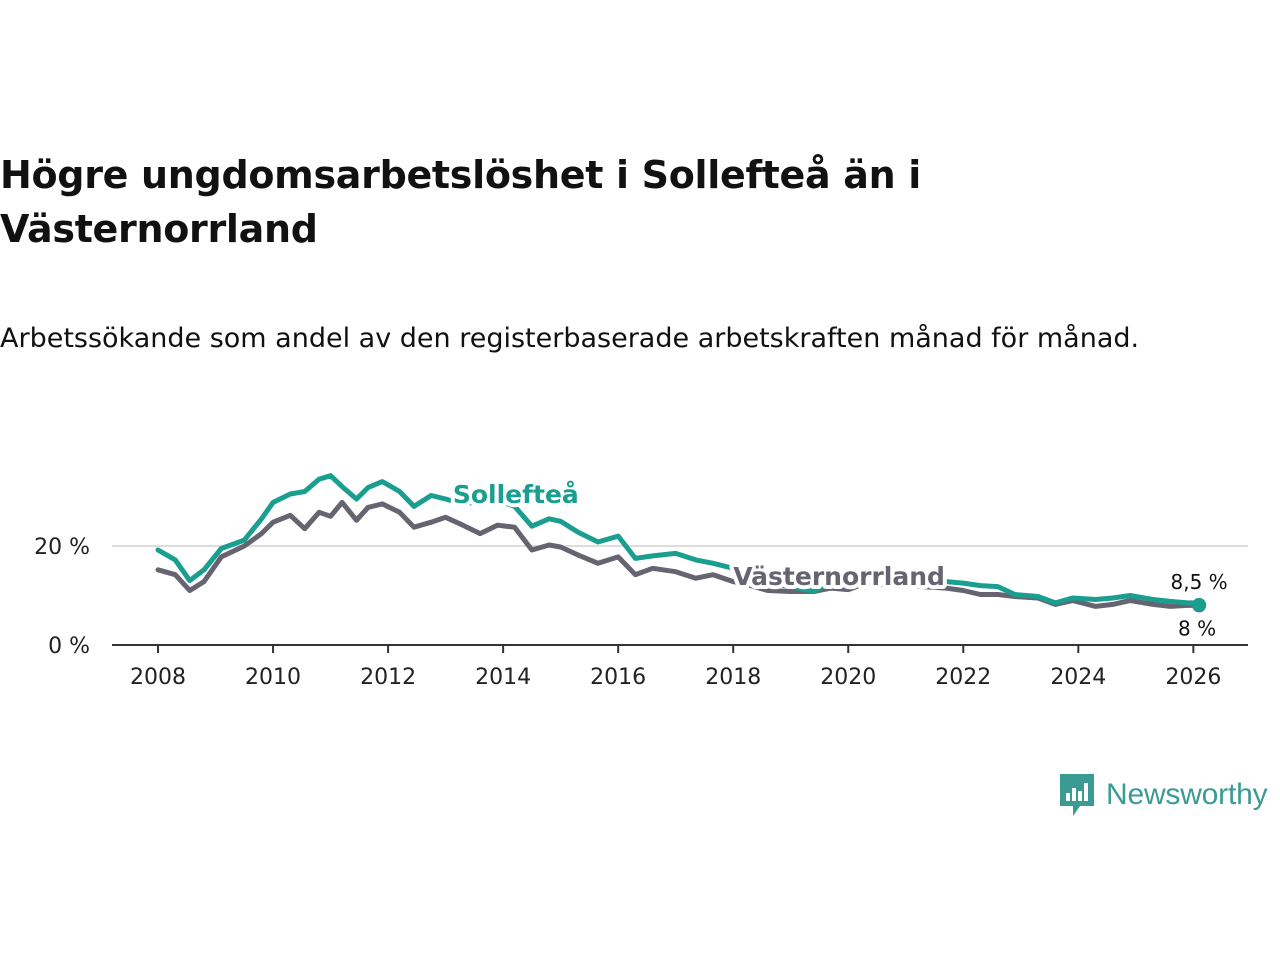 The height and width of the screenshot is (960, 1280). What do you see at coordinates (1187, 794) in the screenshot?
I see `brand-name: Newsworthy` at bounding box center [1187, 794].